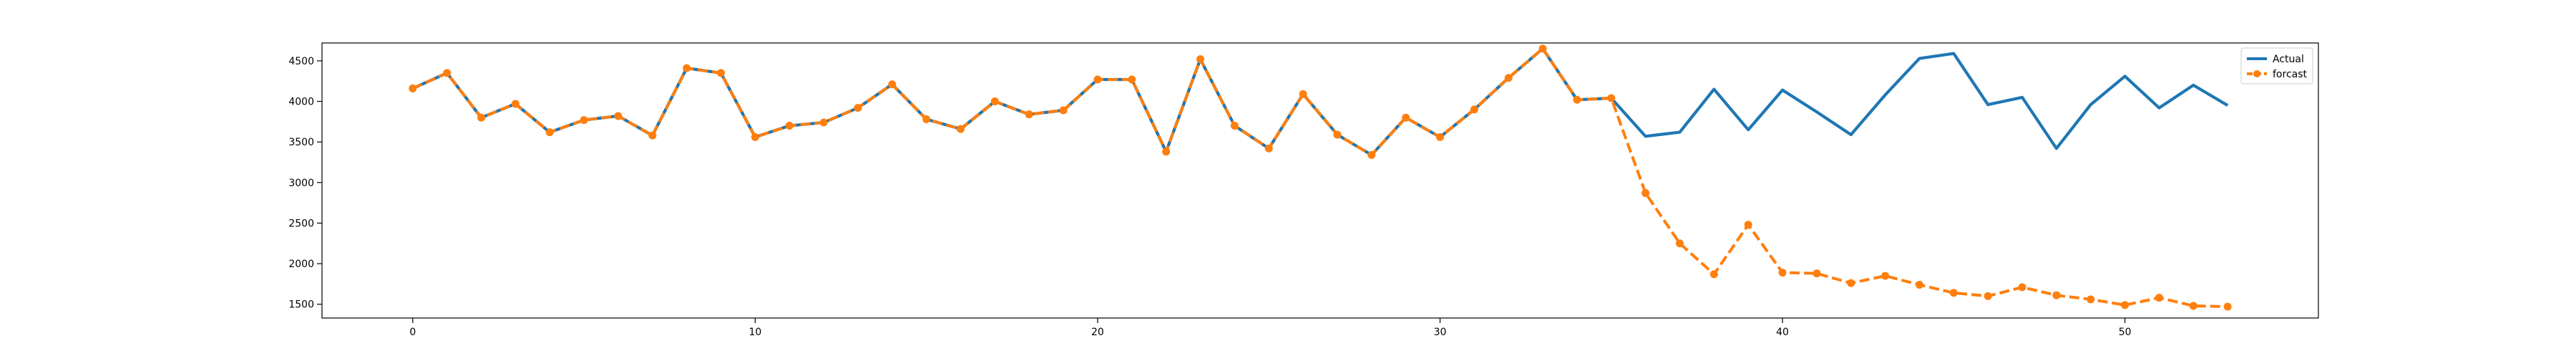 The image size is (2576, 361). I want to click on x-tick-label: 0, so click(412, 332).